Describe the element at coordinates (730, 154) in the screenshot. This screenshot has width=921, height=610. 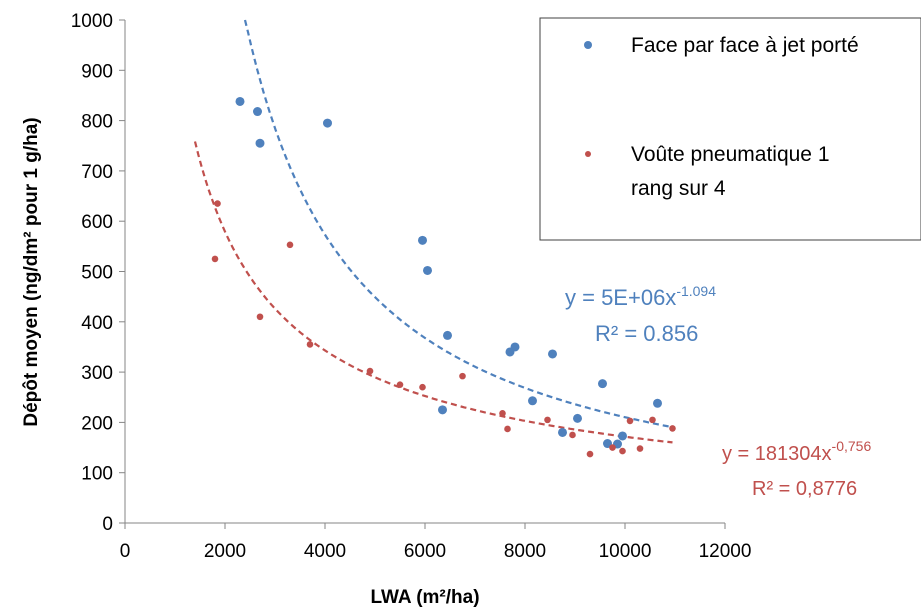
I see `legend-label-series-2-line-1: Voûte pneumatique 1` at that location.